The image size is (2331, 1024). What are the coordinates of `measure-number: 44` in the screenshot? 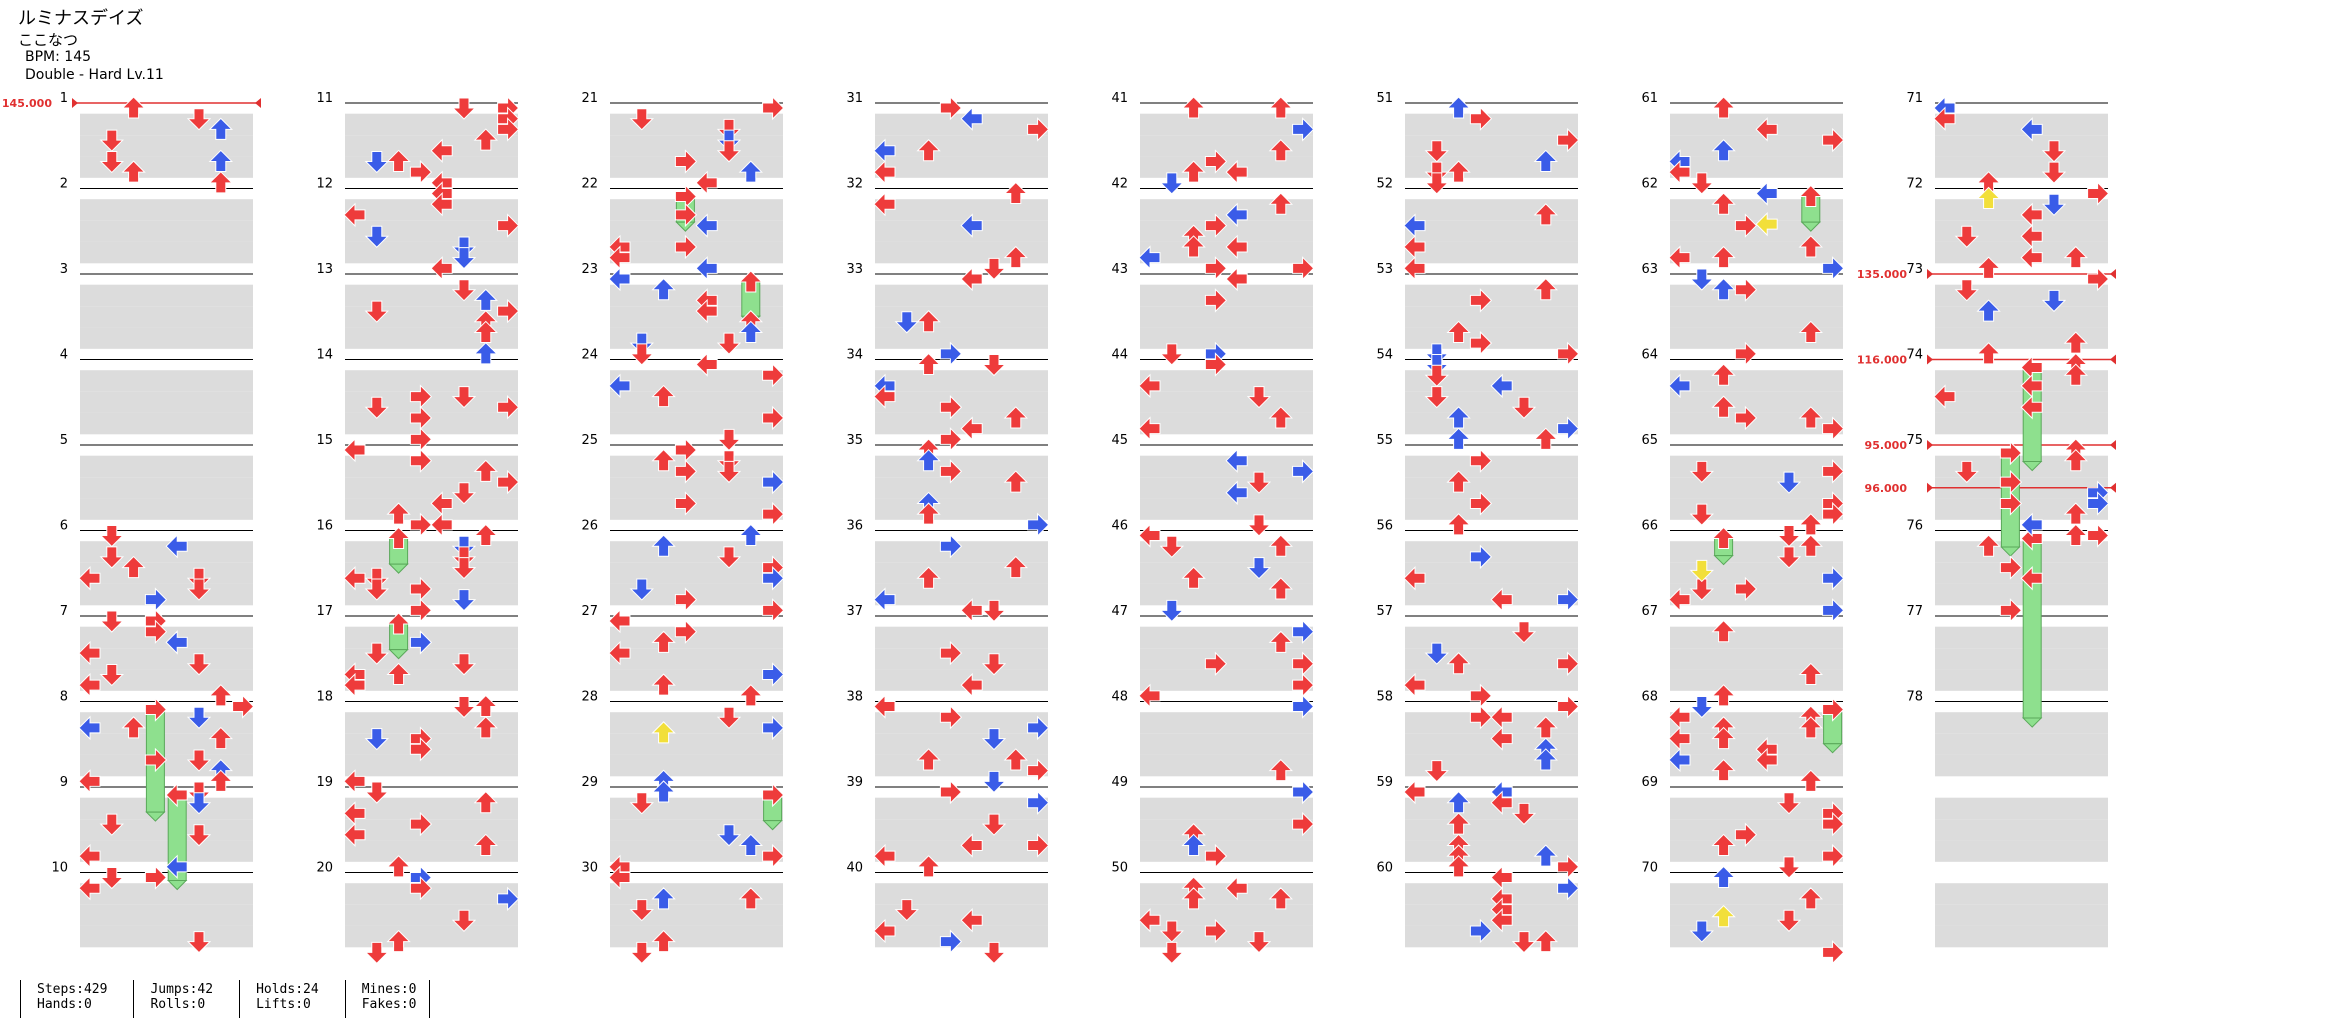 It's located at (1119, 355).